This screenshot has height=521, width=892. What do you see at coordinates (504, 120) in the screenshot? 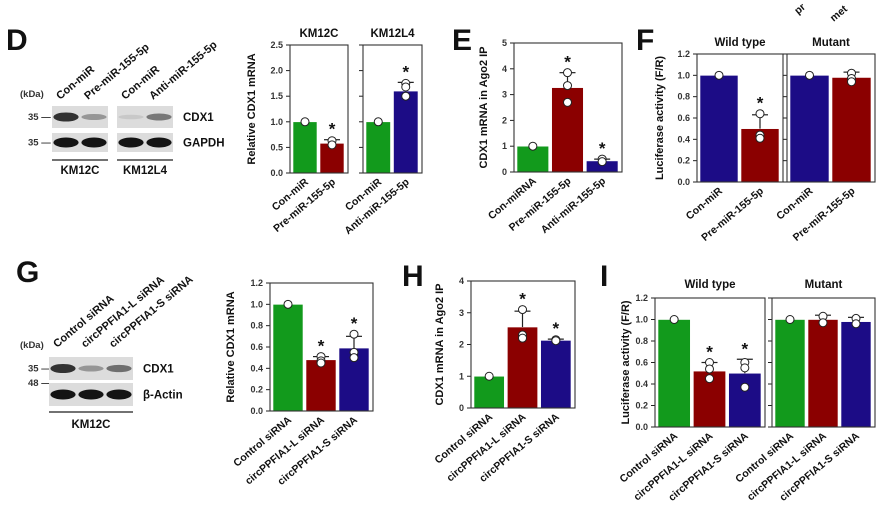
I see `y-tick-label: 2` at bounding box center [504, 120].